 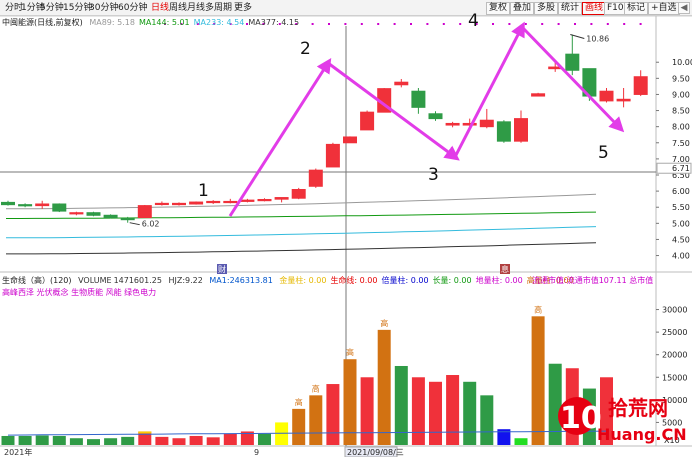 What do you see at coordinates (78, 8) in the screenshot?
I see `period-tab-3: 15分钟` at bounding box center [78, 8].